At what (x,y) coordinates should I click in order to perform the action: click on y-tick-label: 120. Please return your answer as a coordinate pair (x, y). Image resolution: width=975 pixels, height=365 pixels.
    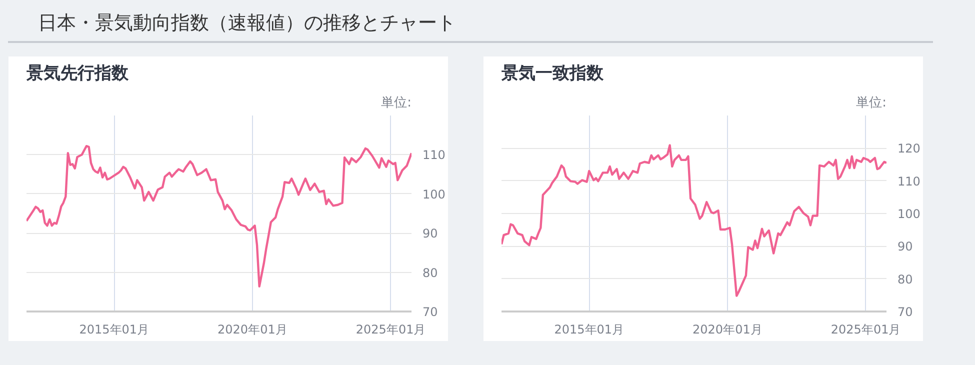
    Looking at the image, I should click on (909, 149).